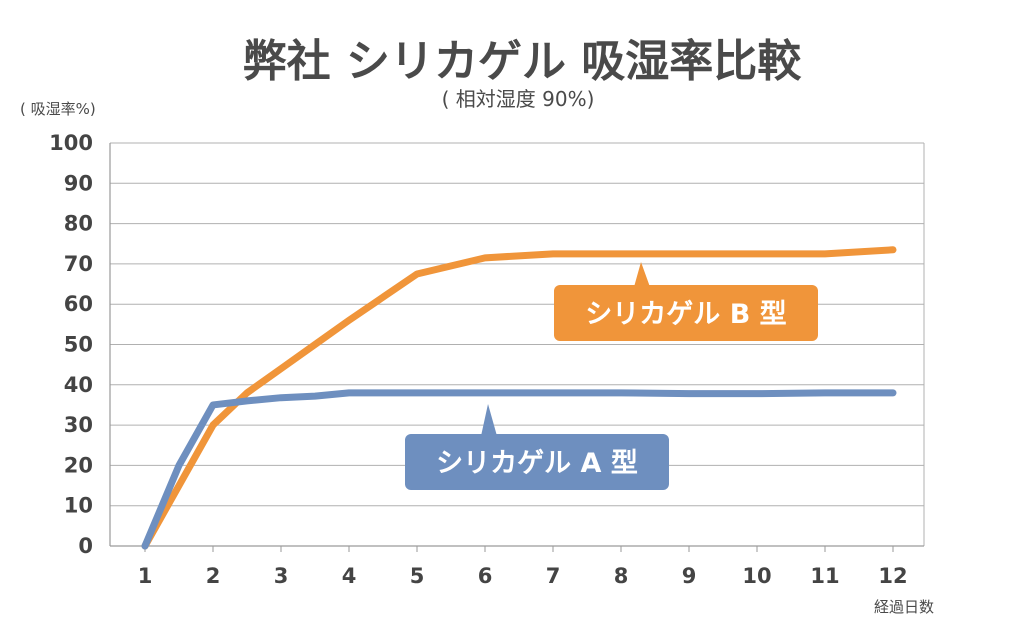  Describe the element at coordinates (78, 425) in the screenshot. I see `y-tick-label: 30` at that location.